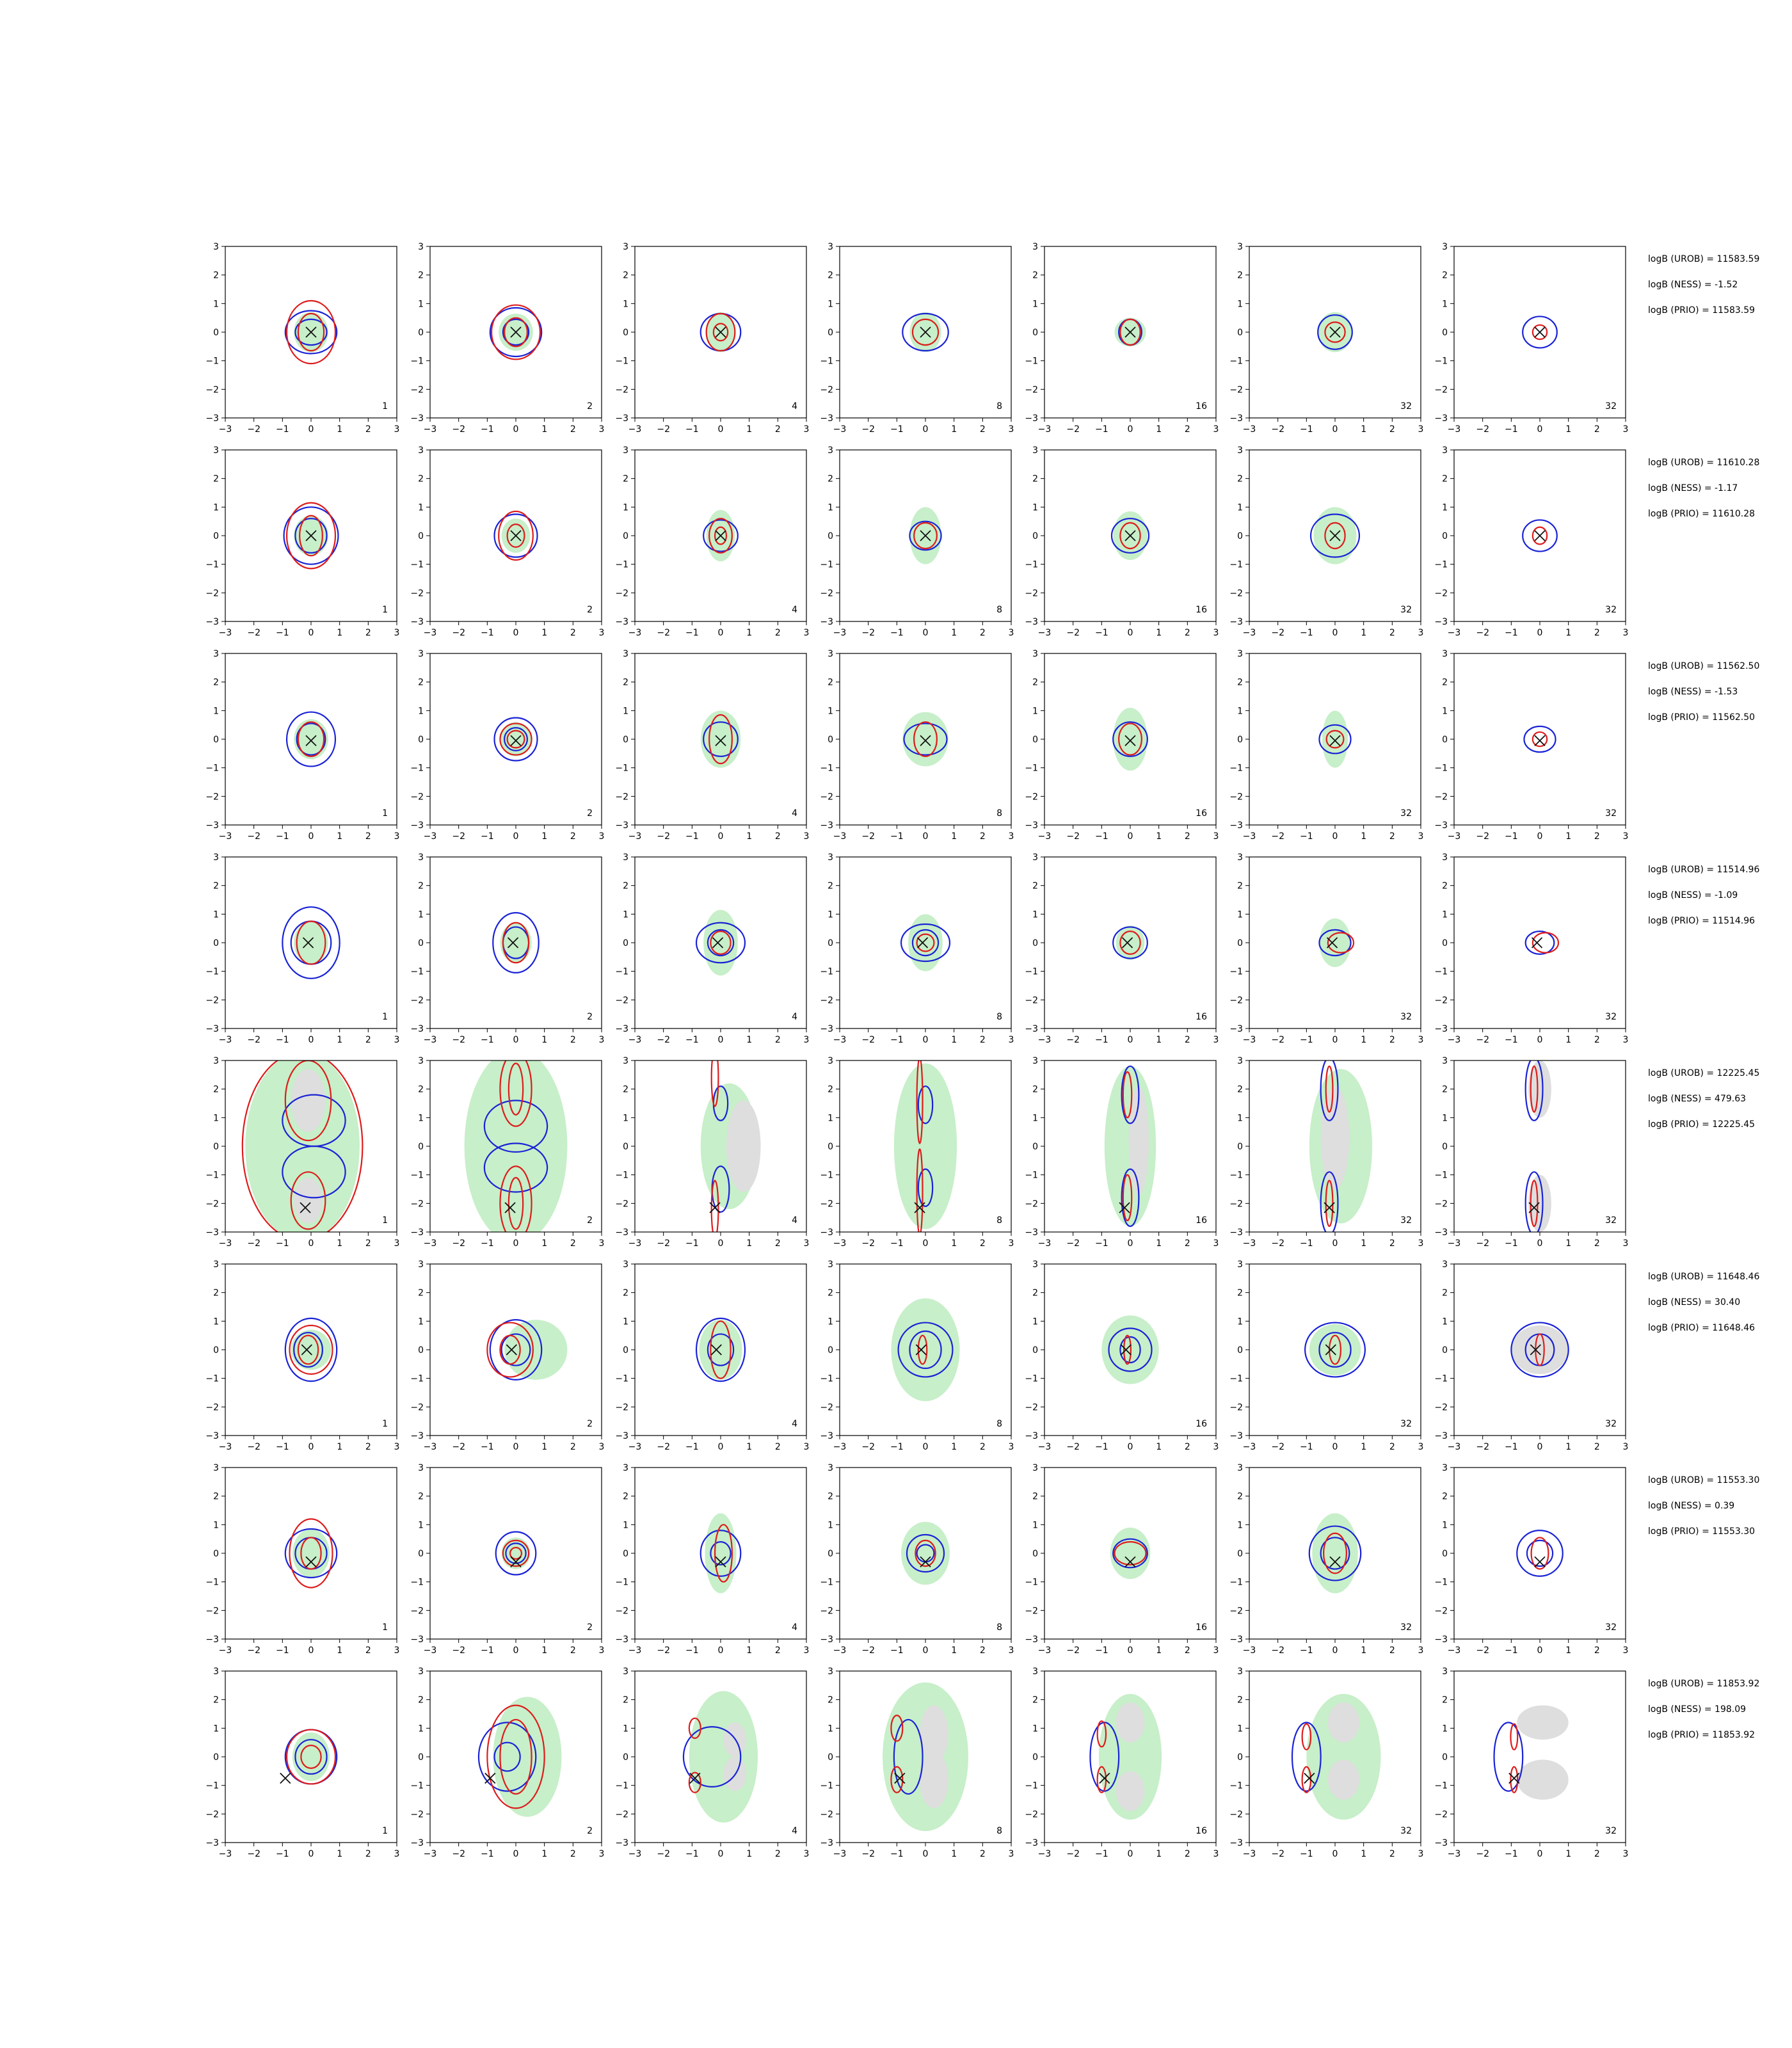 The image size is (1792, 2048). I want to click on subplot-panel: −3 −2 −1 0 1 2 3 −3 −2 −1 0 1 2 3 8, so click(917, 948).